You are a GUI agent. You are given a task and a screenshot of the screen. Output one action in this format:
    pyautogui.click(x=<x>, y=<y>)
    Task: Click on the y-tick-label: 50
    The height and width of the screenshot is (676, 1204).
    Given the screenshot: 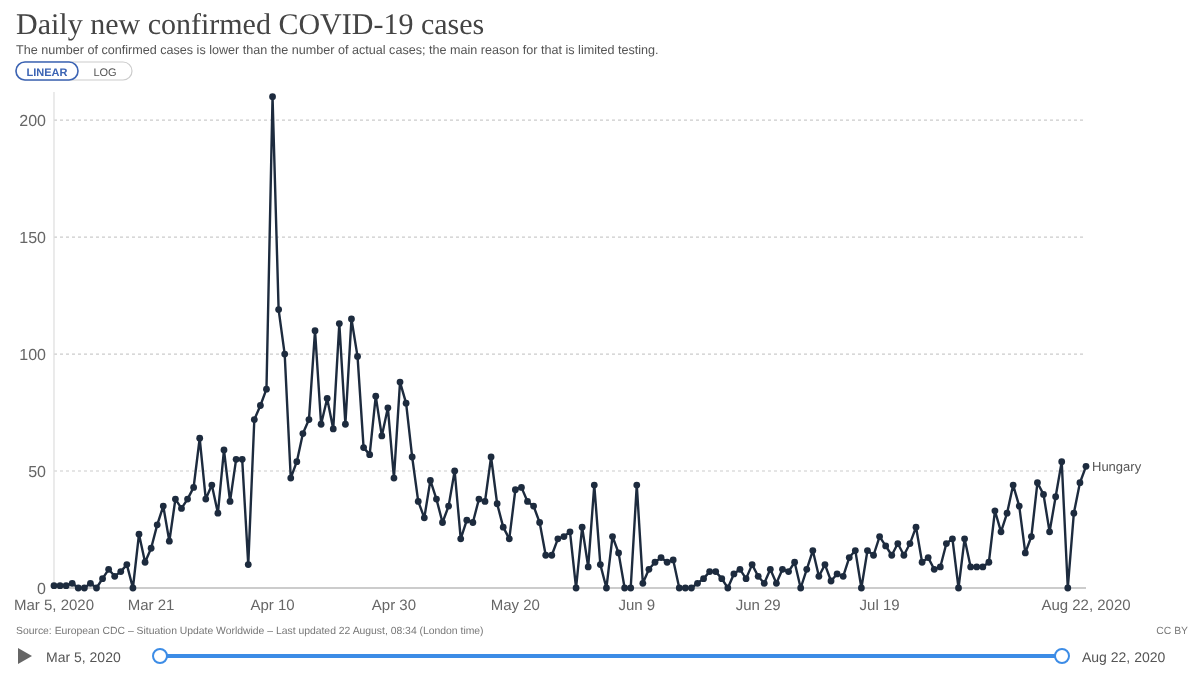 What is the action you would take?
    pyautogui.click(x=38, y=472)
    